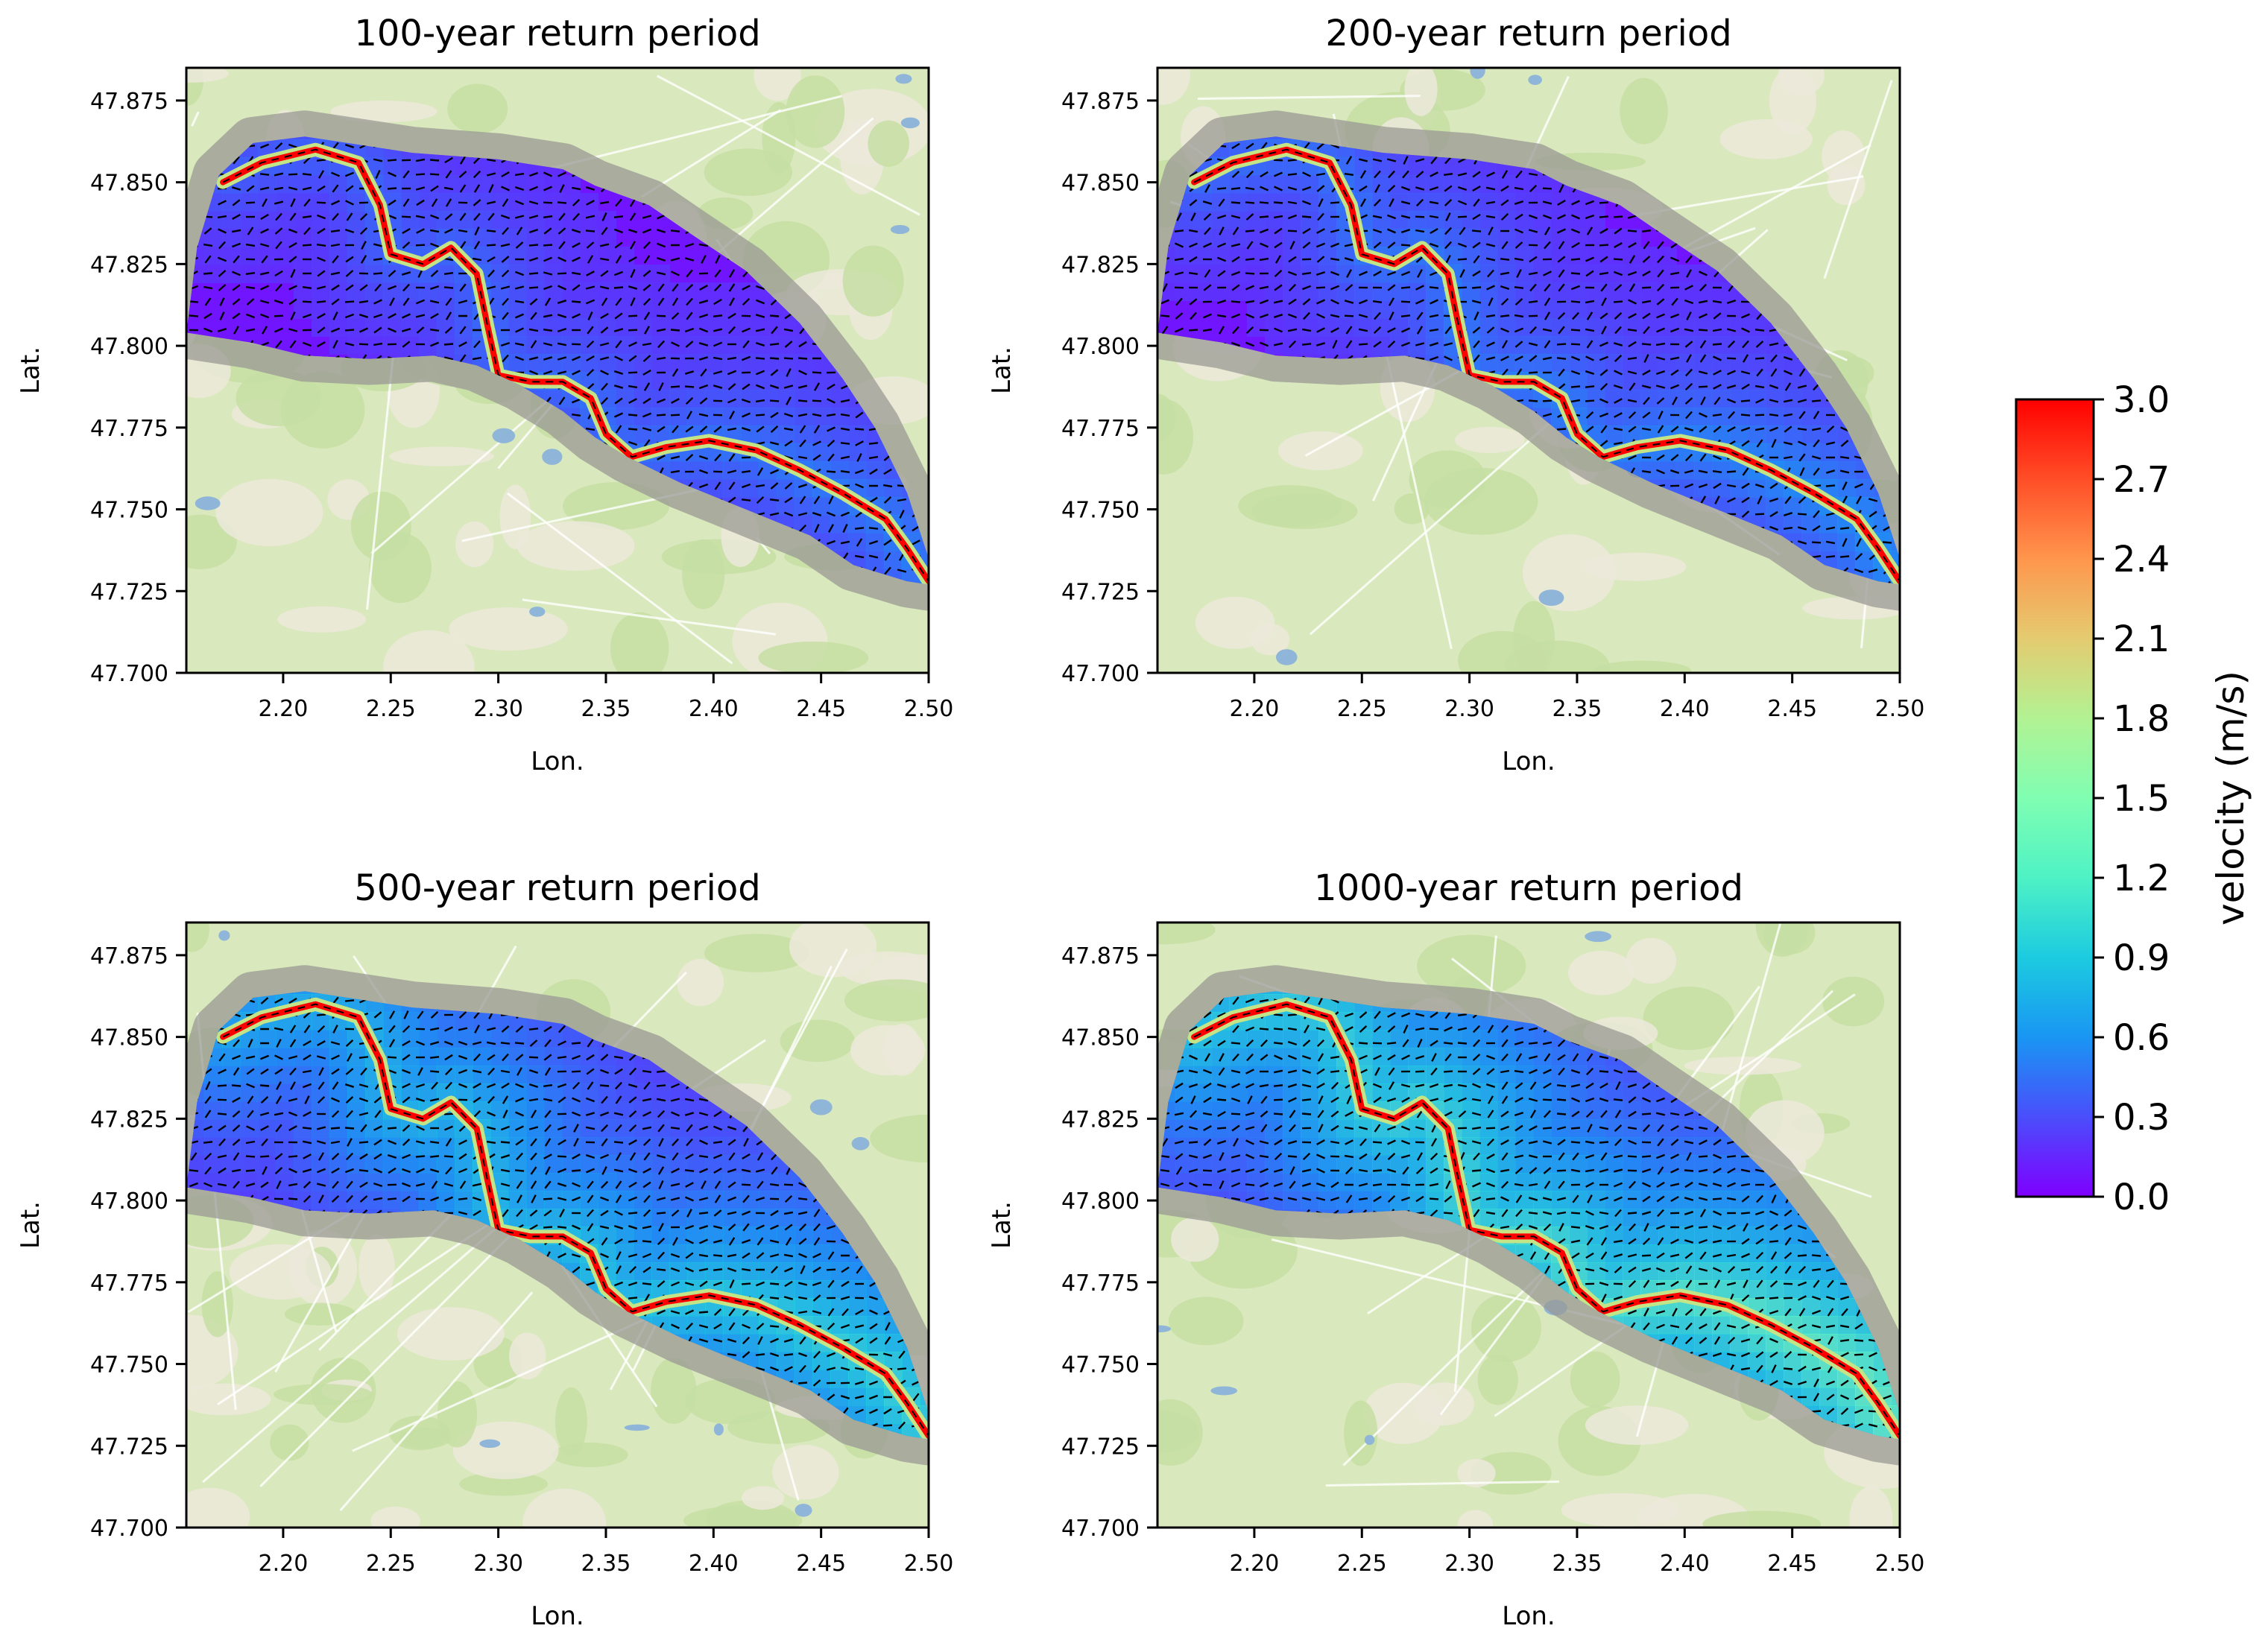 This screenshot has height=1649, width=2268. I want to click on colorbar-ticks: 0.0 0.3 0.6 0.9 1.2 1.5 1.8 2.1 2.4 2.7 3.0, so click(2132, 798).